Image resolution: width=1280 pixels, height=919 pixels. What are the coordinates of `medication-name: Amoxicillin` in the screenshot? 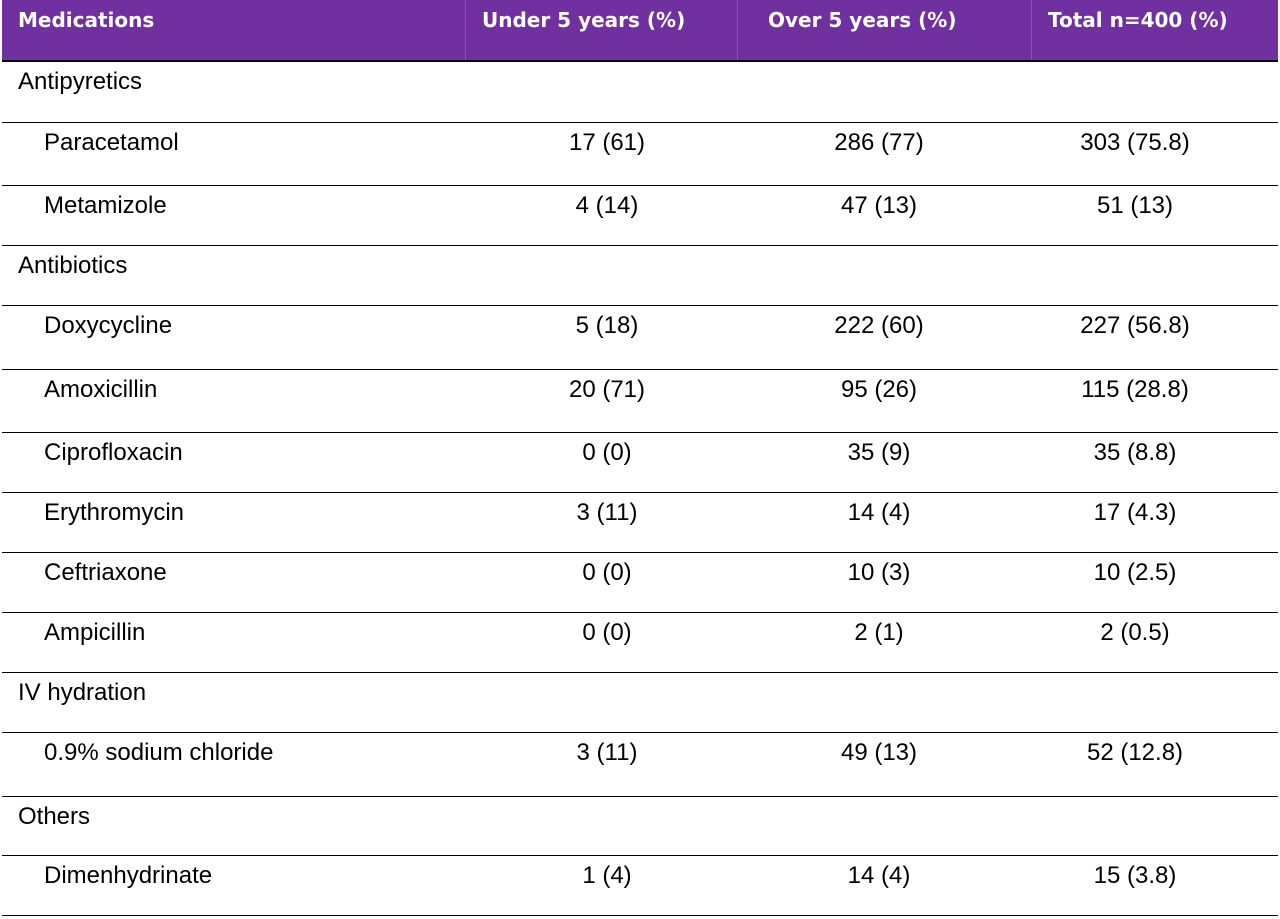 It's located at (101, 389).